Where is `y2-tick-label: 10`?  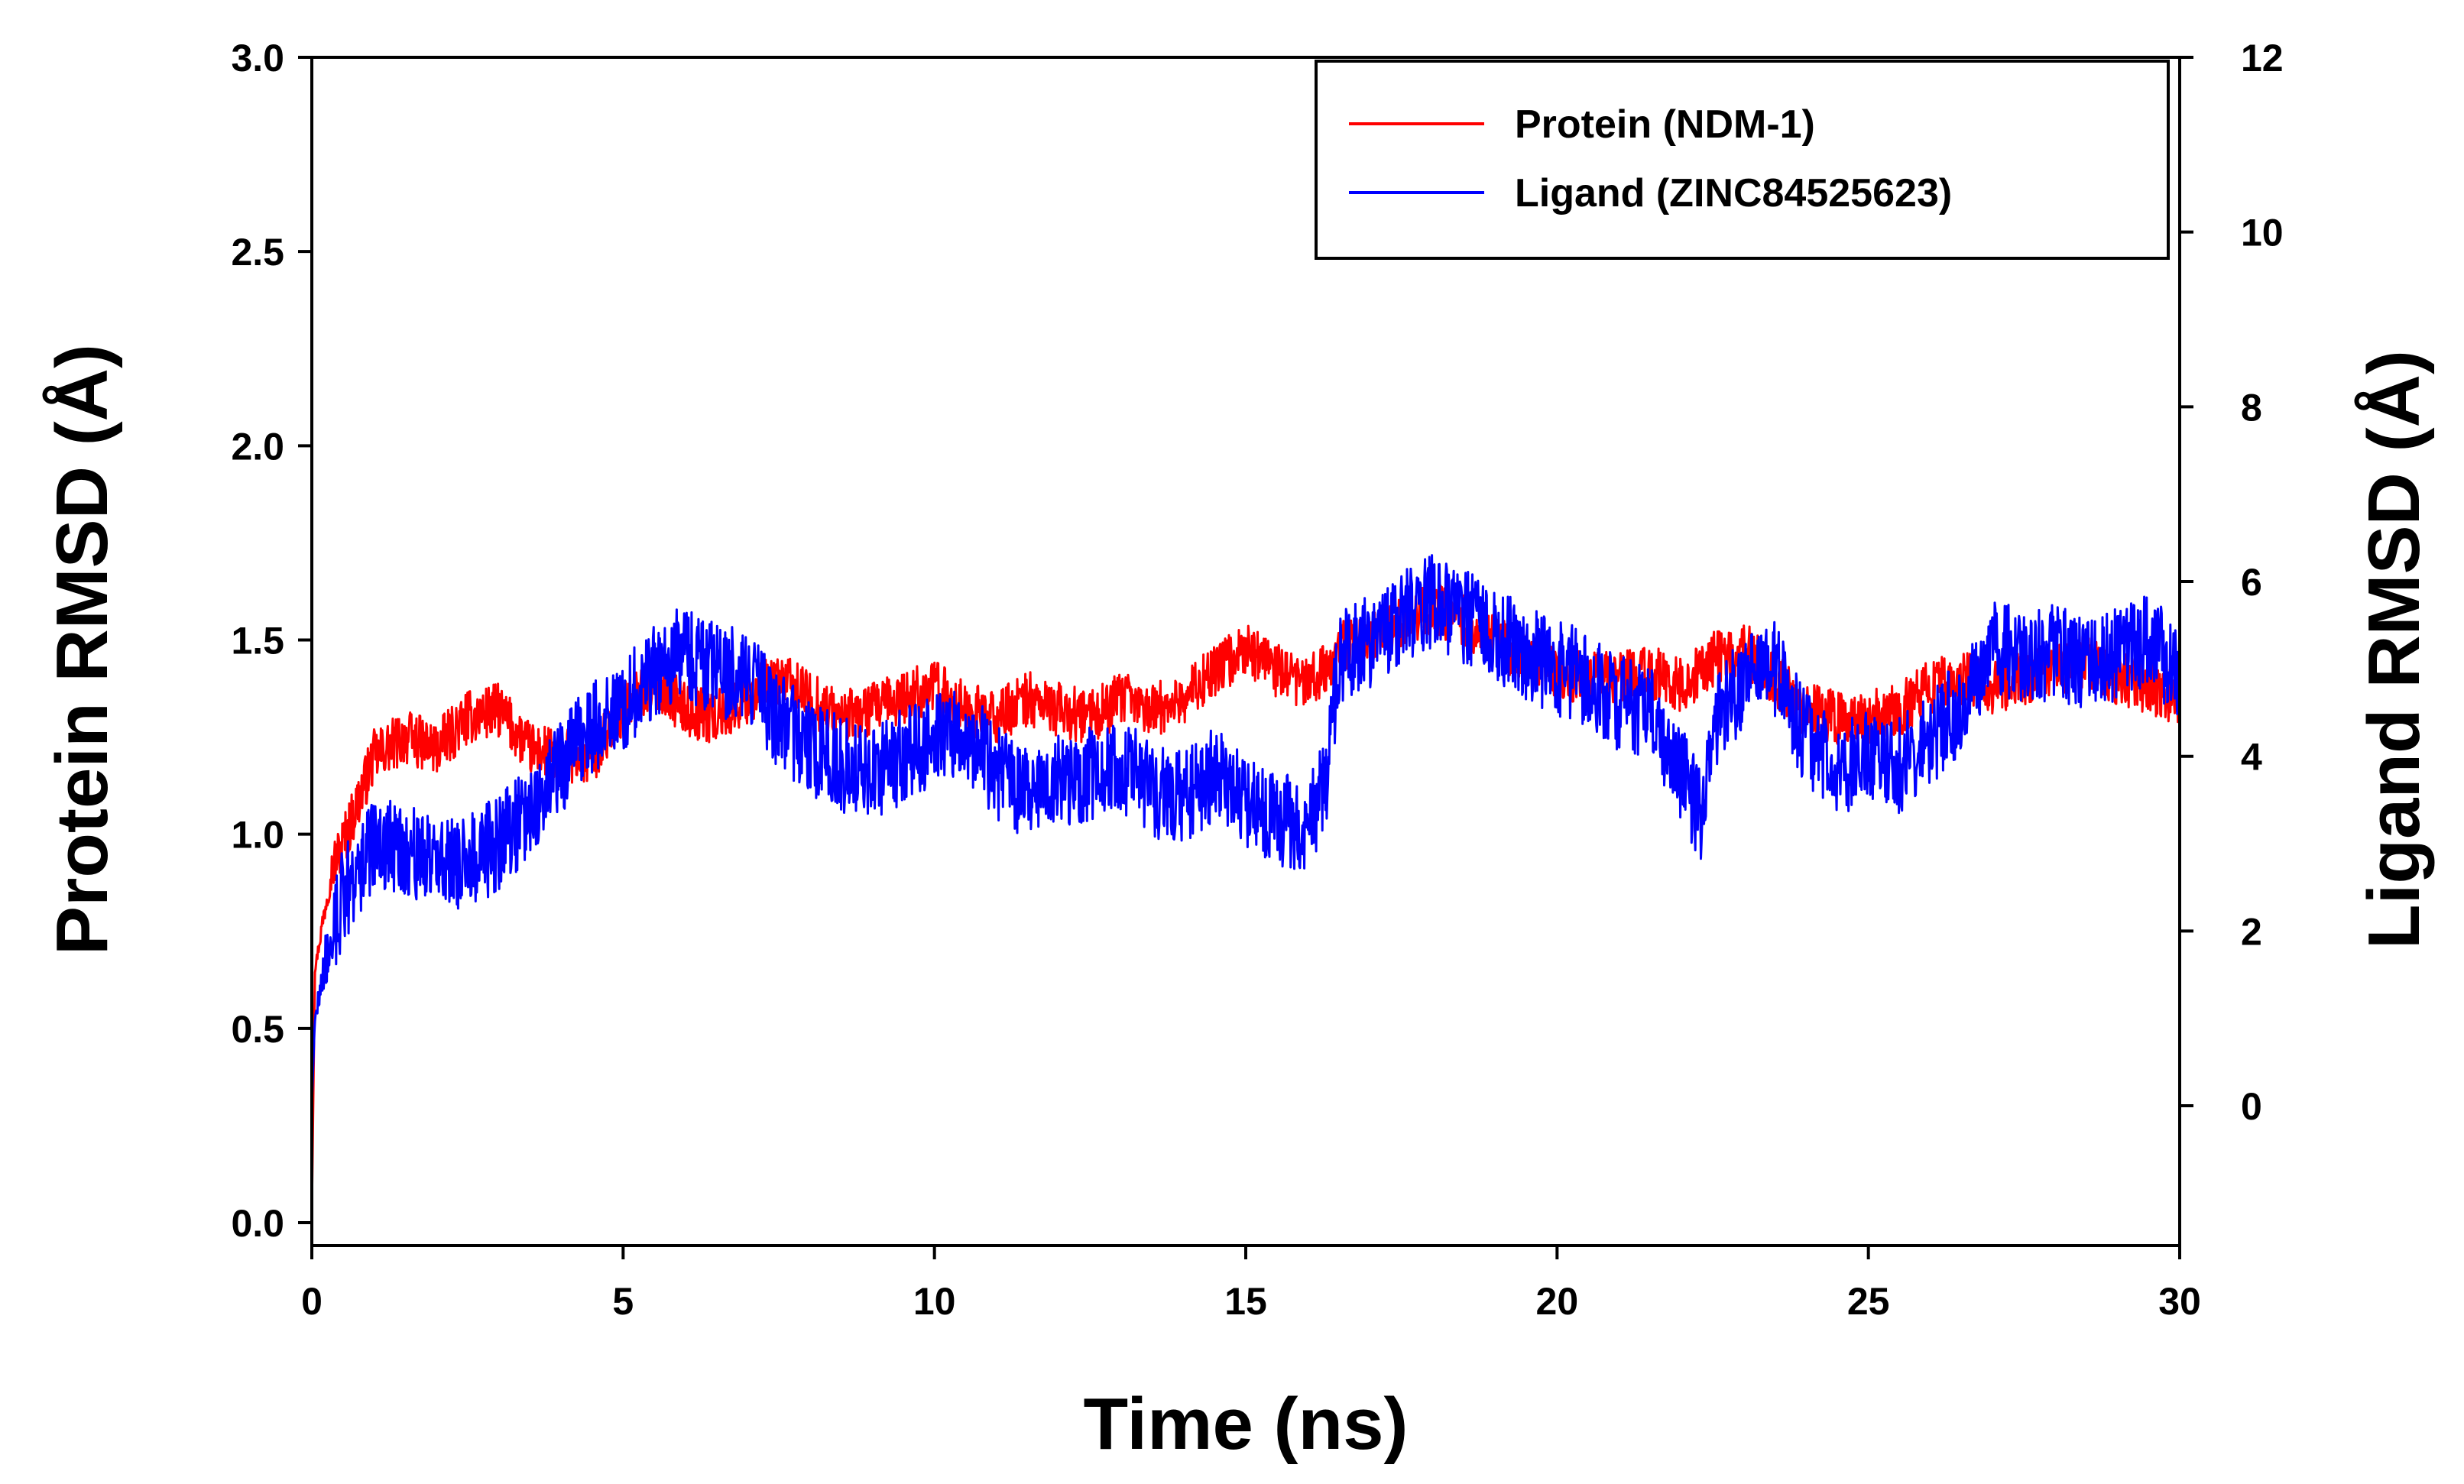
y2-tick-label: 10 is located at coordinates (2262, 233).